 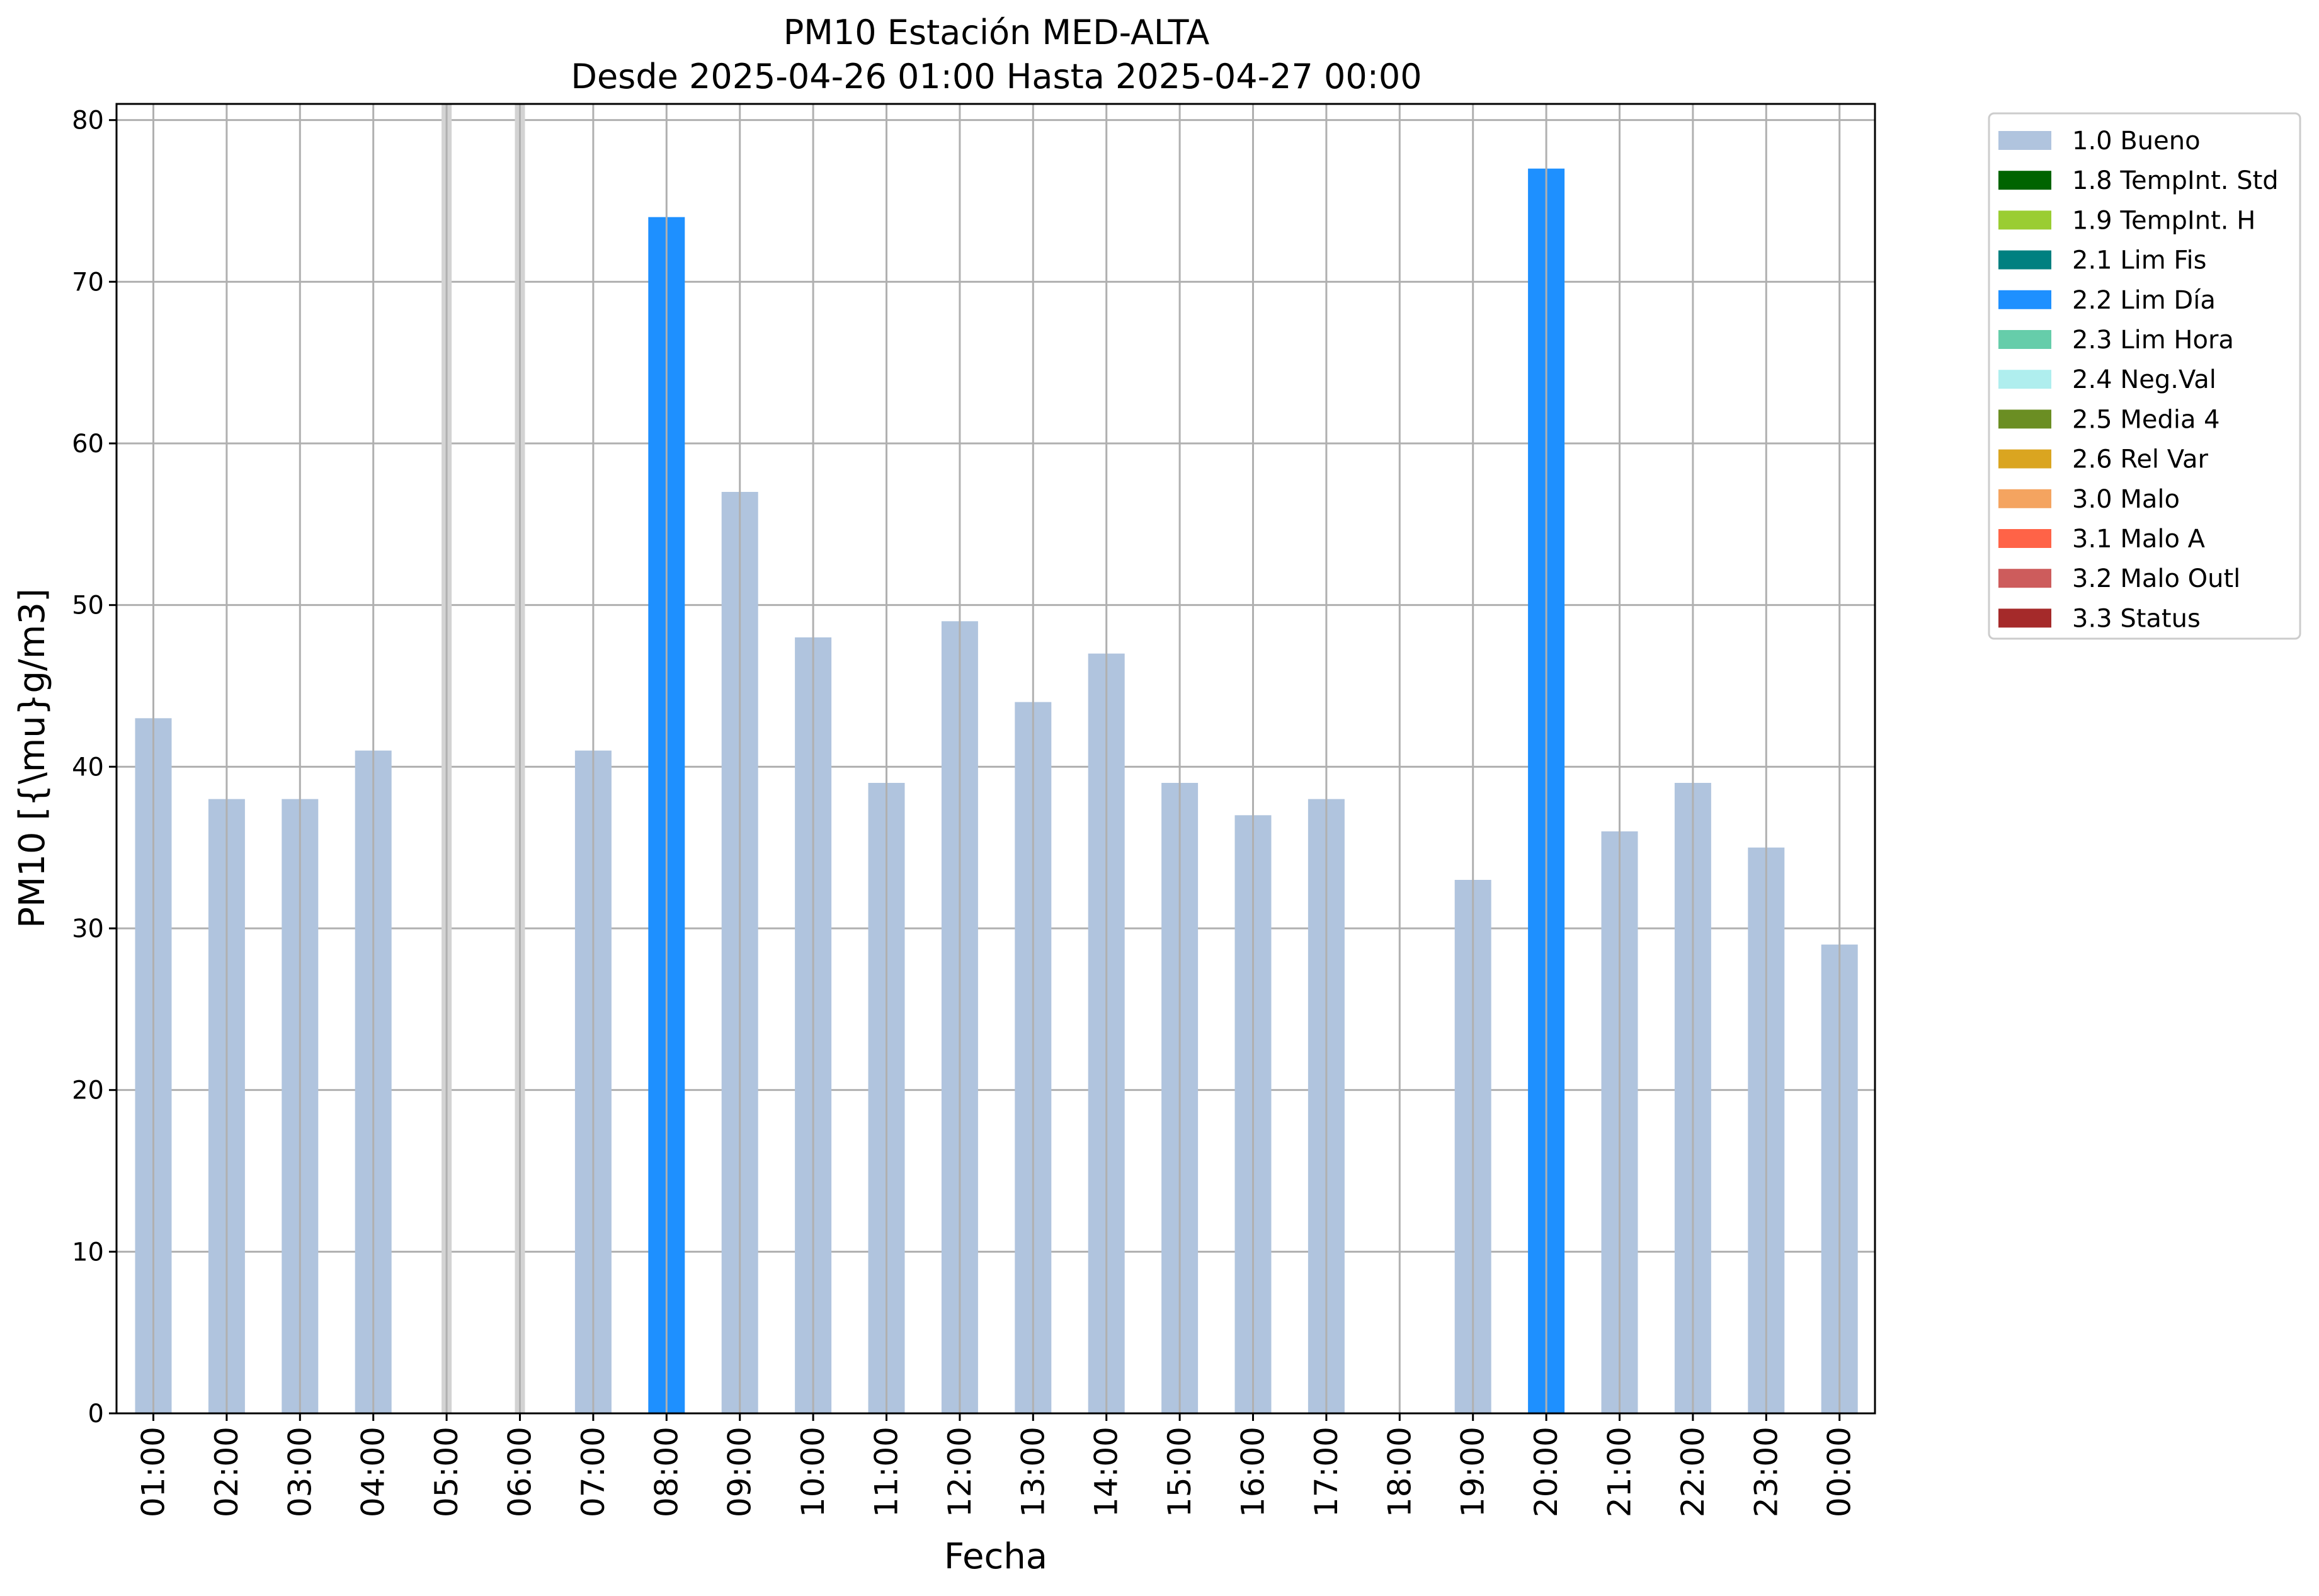 I want to click on x-tick-label: 11:00, so click(x=887, y=1472).